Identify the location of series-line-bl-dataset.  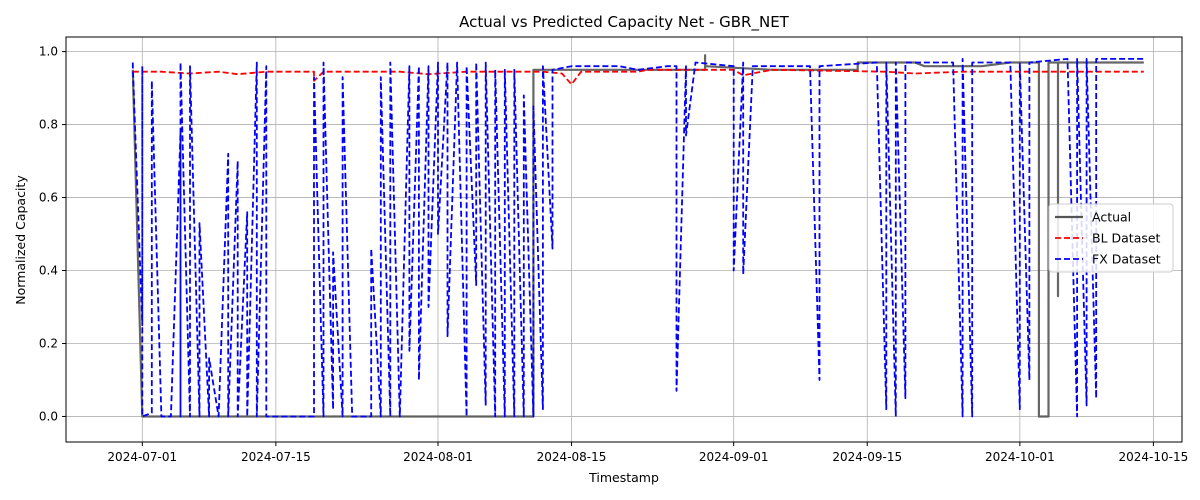
(638, 77).